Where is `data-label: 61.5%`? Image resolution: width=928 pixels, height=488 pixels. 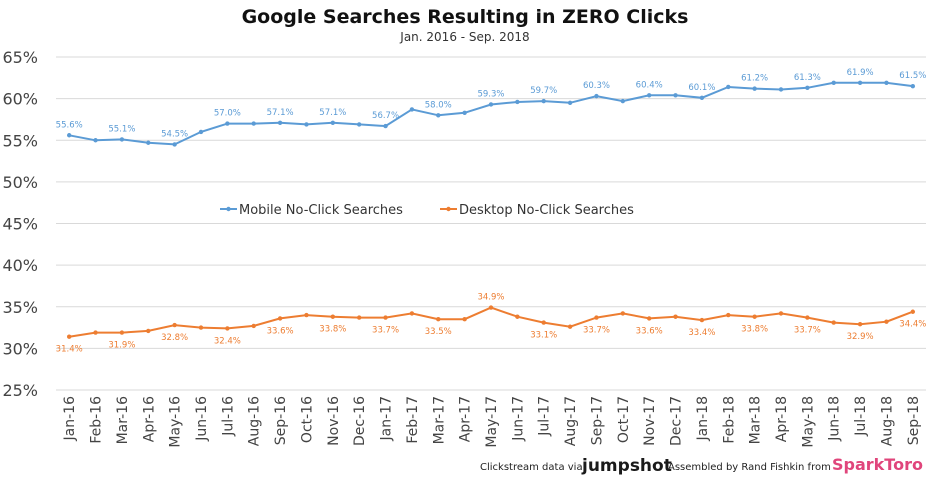 data-label: 61.5% is located at coordinates (912, 76).